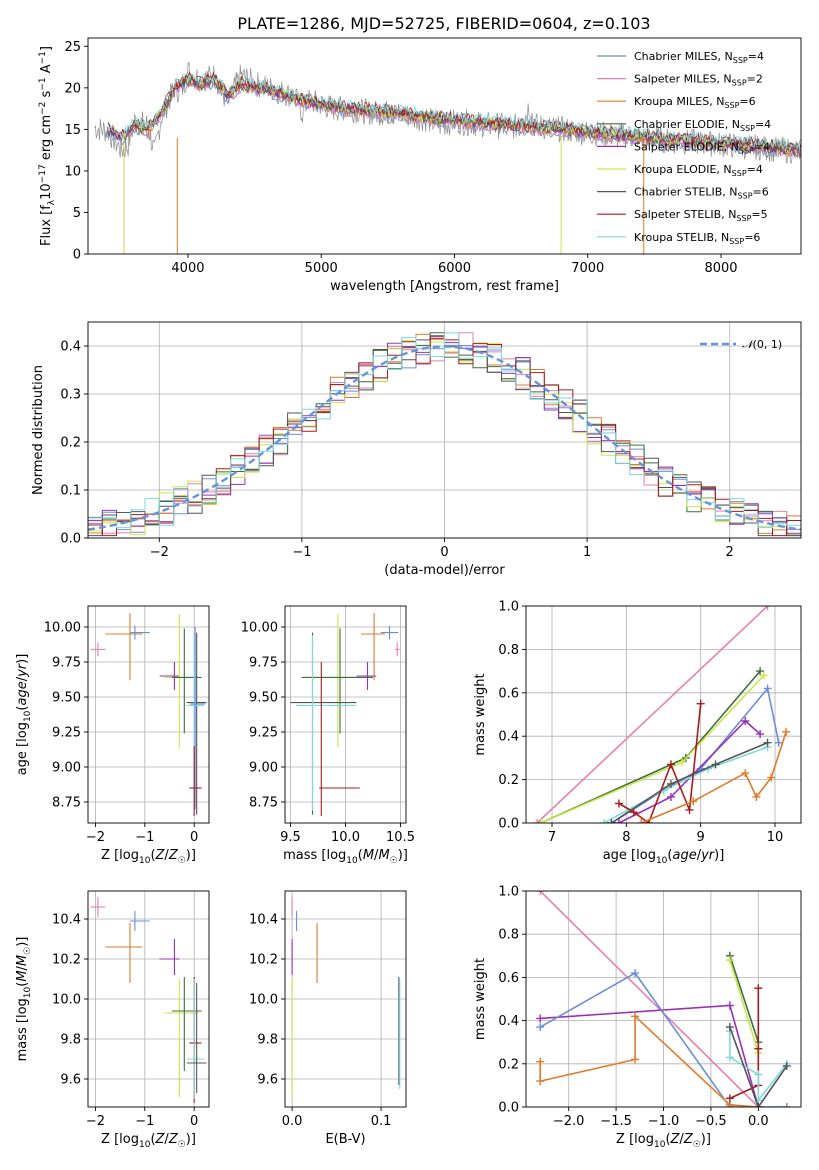  Describe the element at coordinates (587, 268) in the screenshot. I see `x-tick-label: 7000` at that location.